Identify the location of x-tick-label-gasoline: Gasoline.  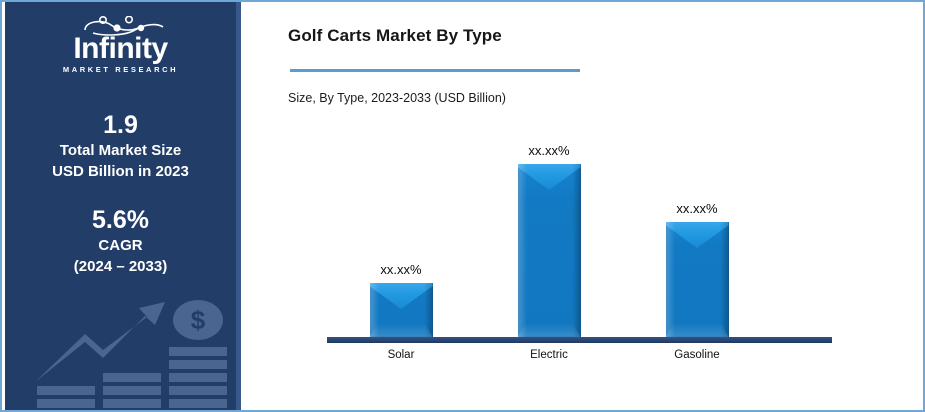
(697, 355).